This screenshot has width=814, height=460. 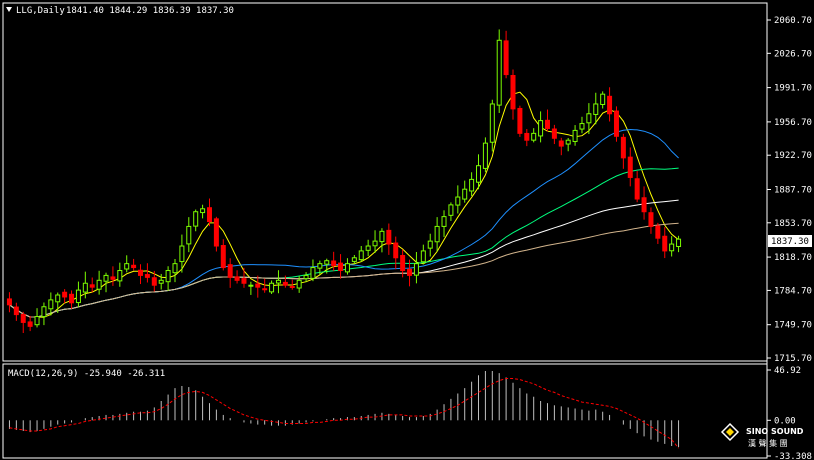 I want to click on price-tick-label: 2060.70, so click(x=793, y=21).